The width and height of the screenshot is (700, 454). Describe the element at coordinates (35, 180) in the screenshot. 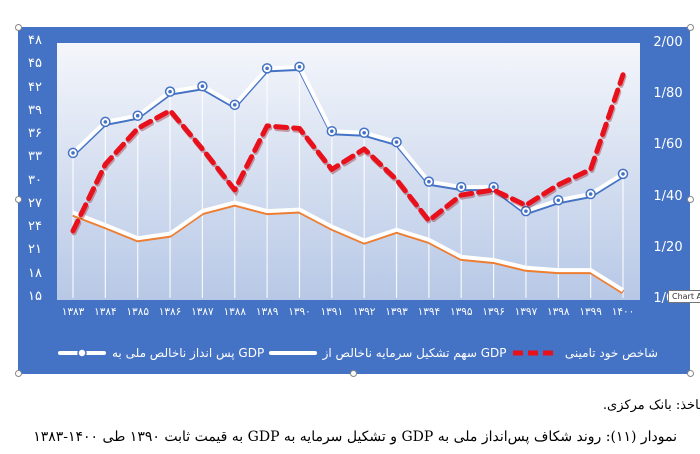

I see `y-tick-label: ۳۰` at that location.